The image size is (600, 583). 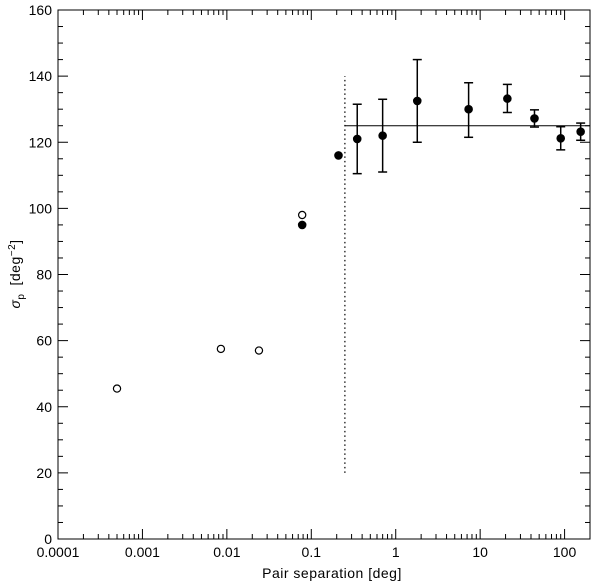 What do you see at coordinates (41, 76) in the screenshot?
I see `y-tick-label: 140` at bounding box center [41, 76].